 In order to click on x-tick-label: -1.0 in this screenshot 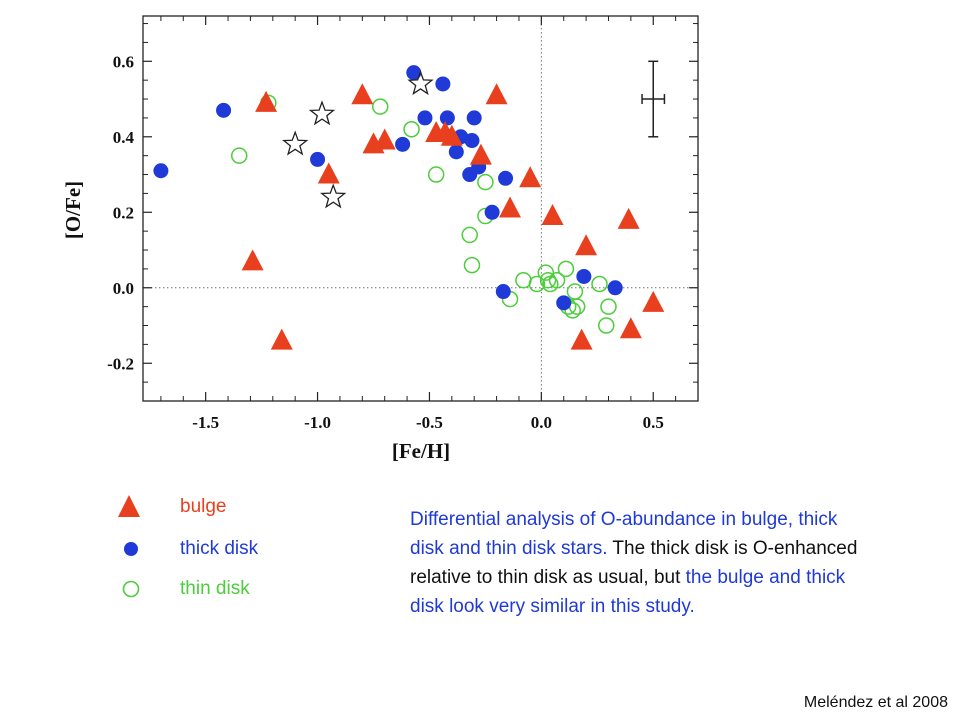, I will do `click(317, 422)`.